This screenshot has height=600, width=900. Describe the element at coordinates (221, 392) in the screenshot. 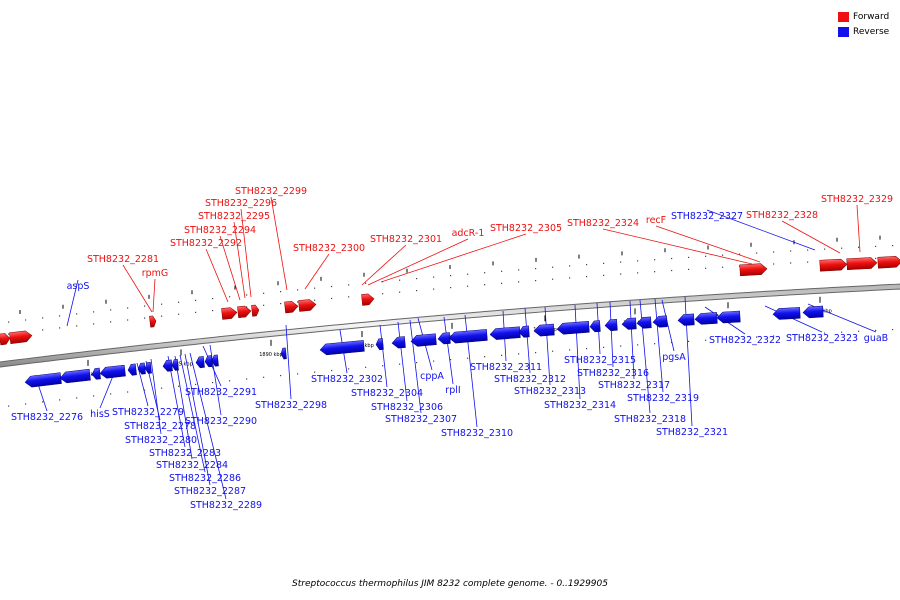

I see `reverse-gene-label: STH8232_2291` at that location.